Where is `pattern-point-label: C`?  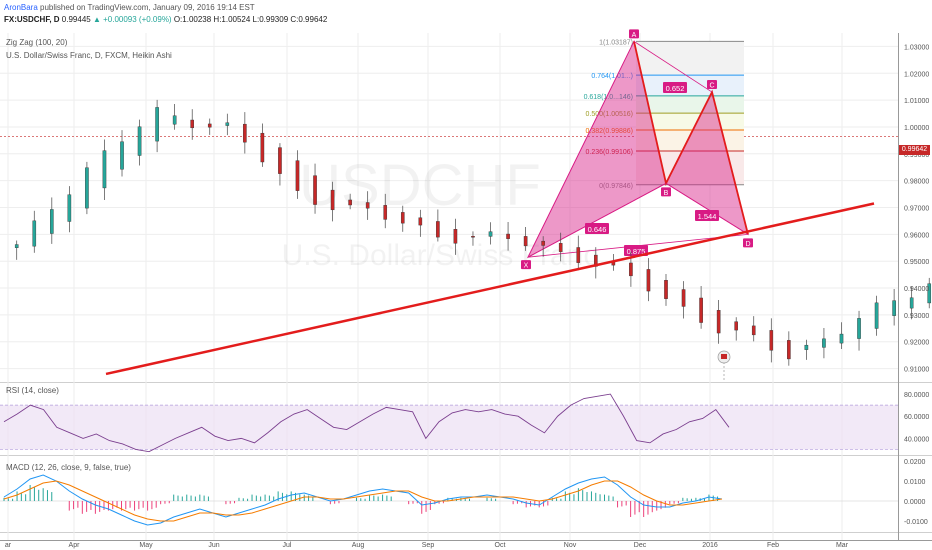 pattern-point-label: C is located at coordinates (711, 86).